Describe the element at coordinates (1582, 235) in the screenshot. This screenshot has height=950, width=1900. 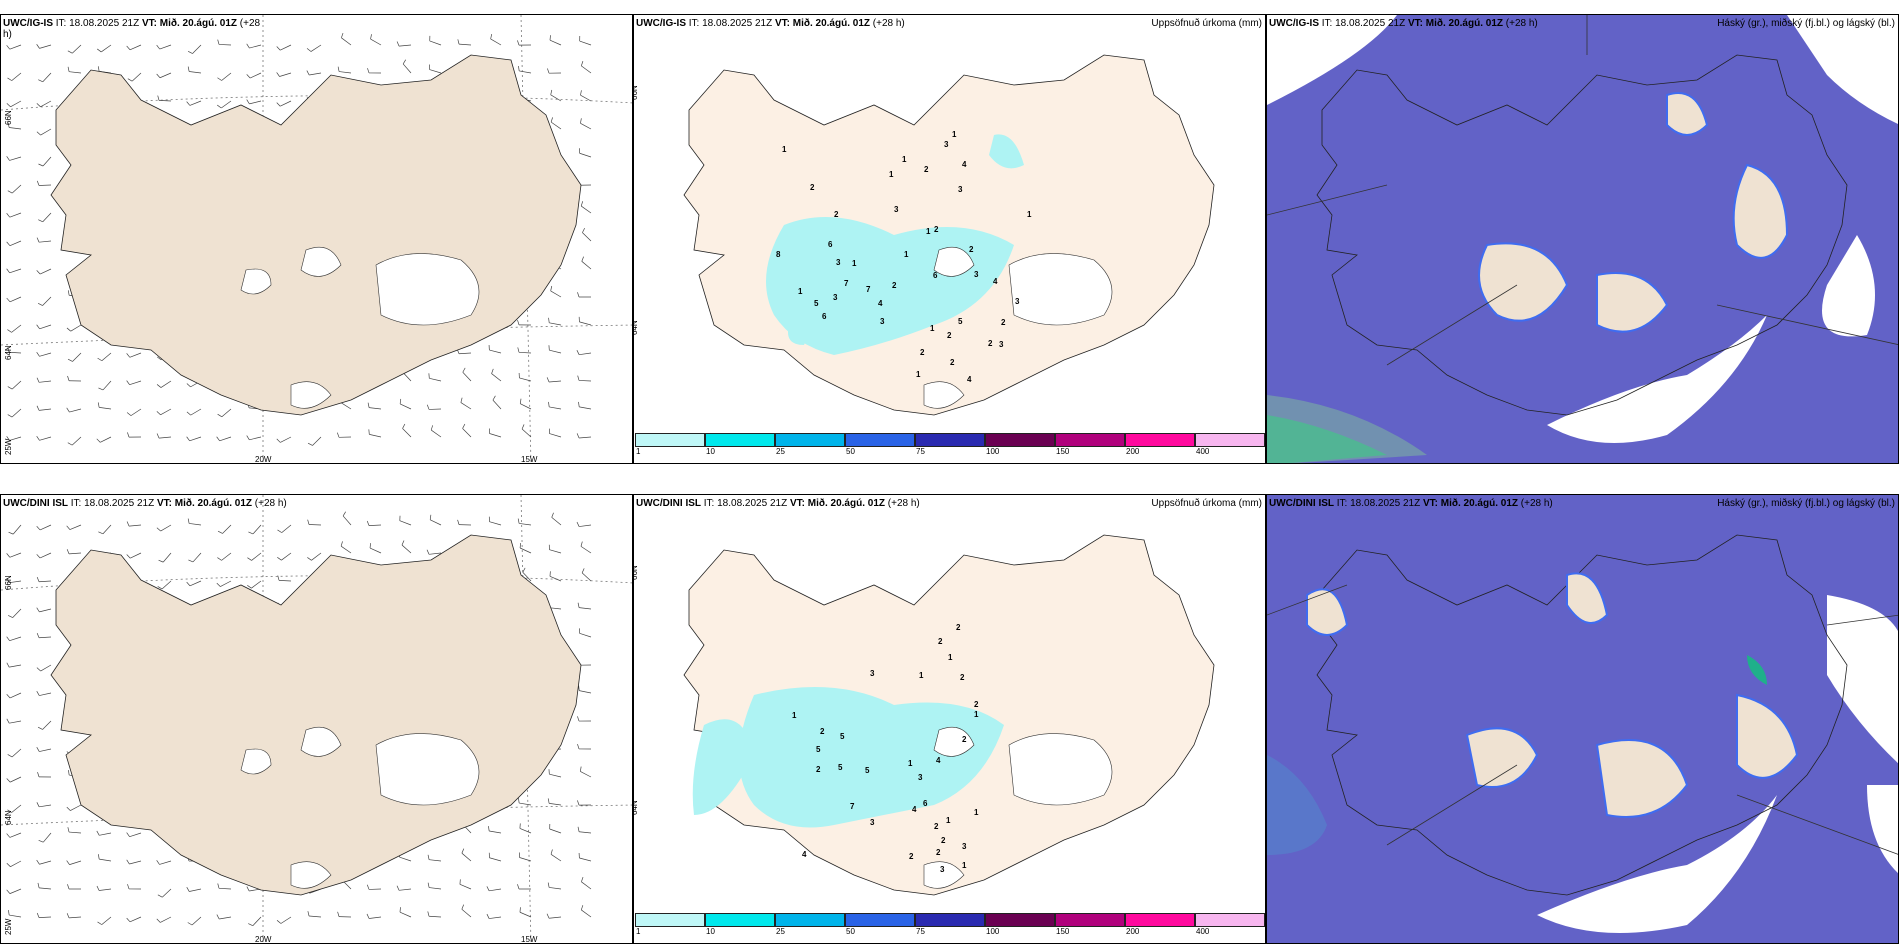
I see `iceland-land` at that location.